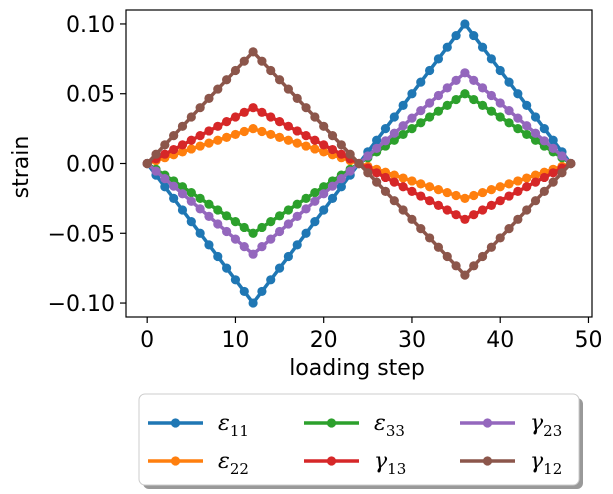 Image resolution: width=613 pixels, height=494 pixels. What do you see at coordinates (546, 425) in the screenshot?
I see `legend-label: γ23` at bounding box center [546, 425].